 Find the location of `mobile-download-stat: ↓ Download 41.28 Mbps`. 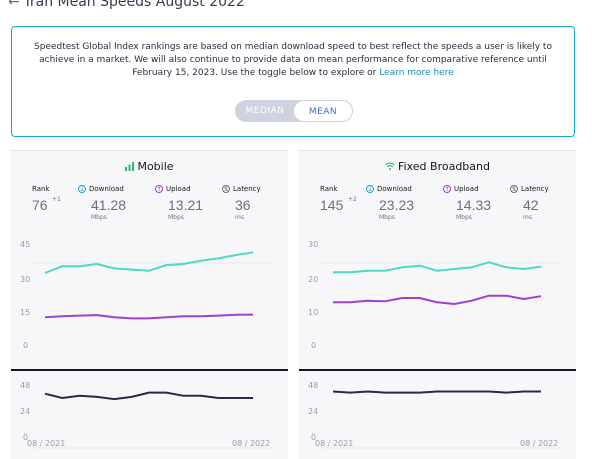

mobile-download-stat: ↓ Download 41.28 Mbps is located at coordinates (108, 203).